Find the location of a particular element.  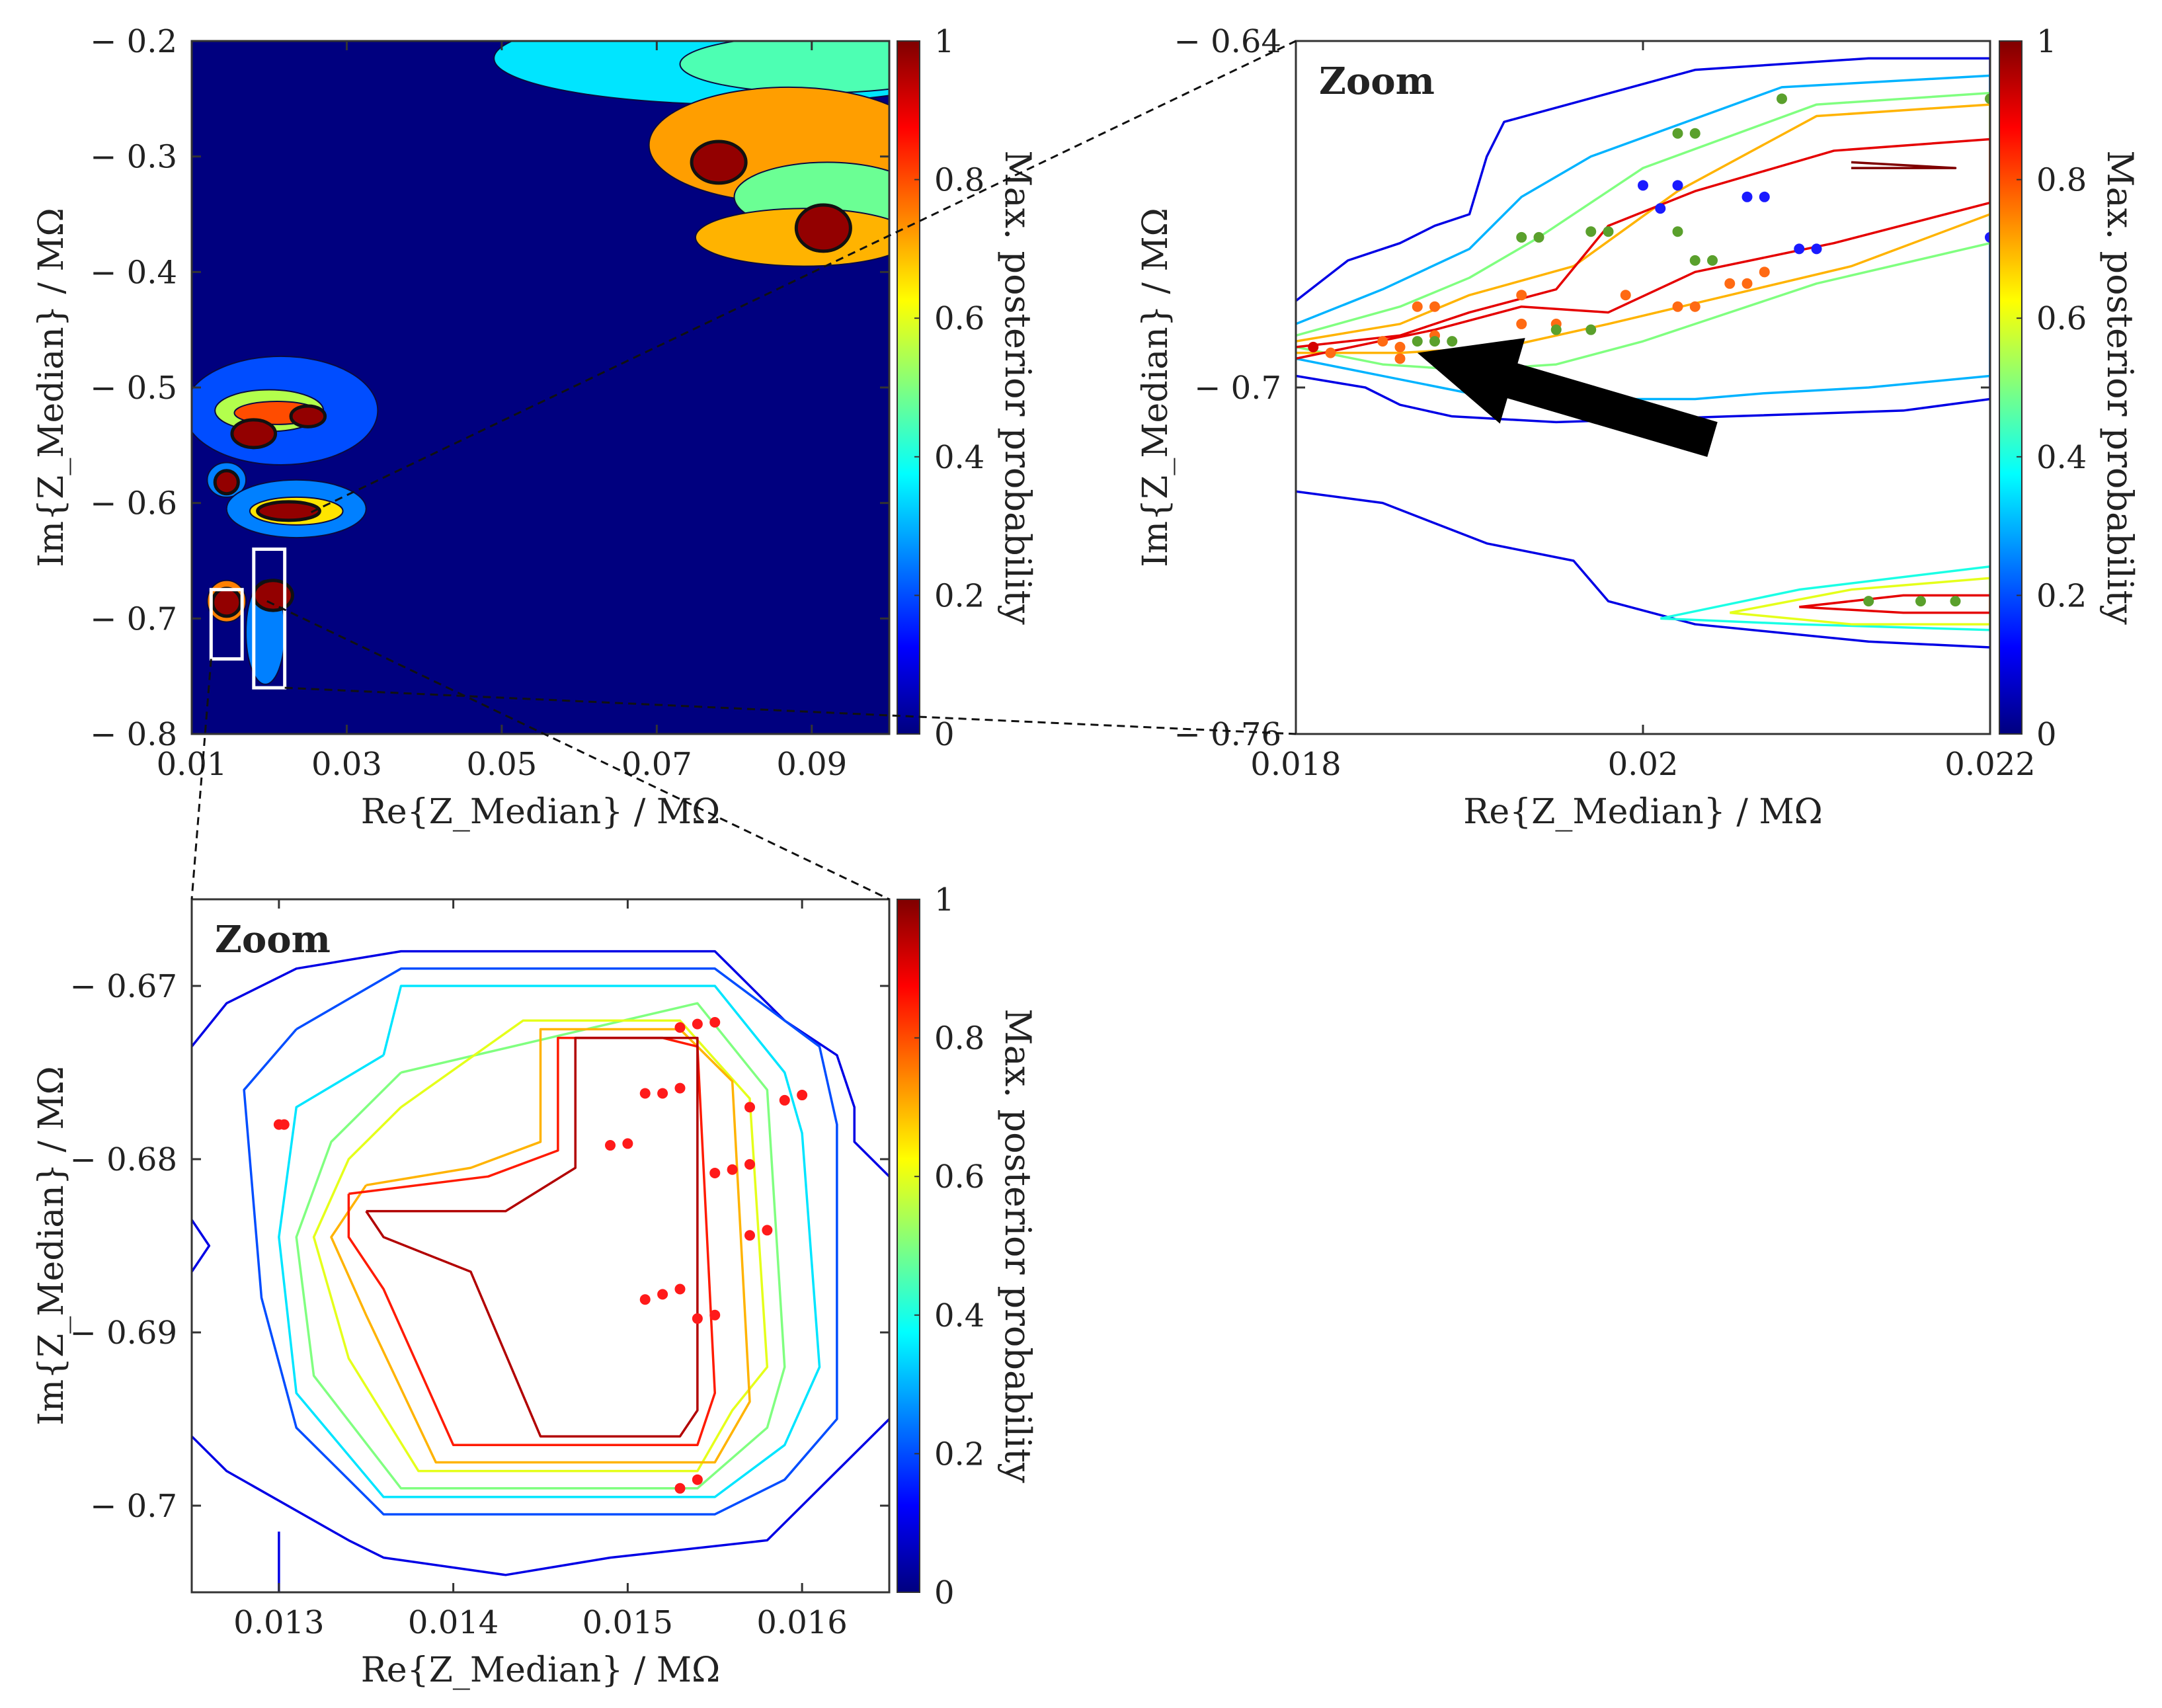

y-tick-label: − 0.8 is located at coordinates (133, 734).